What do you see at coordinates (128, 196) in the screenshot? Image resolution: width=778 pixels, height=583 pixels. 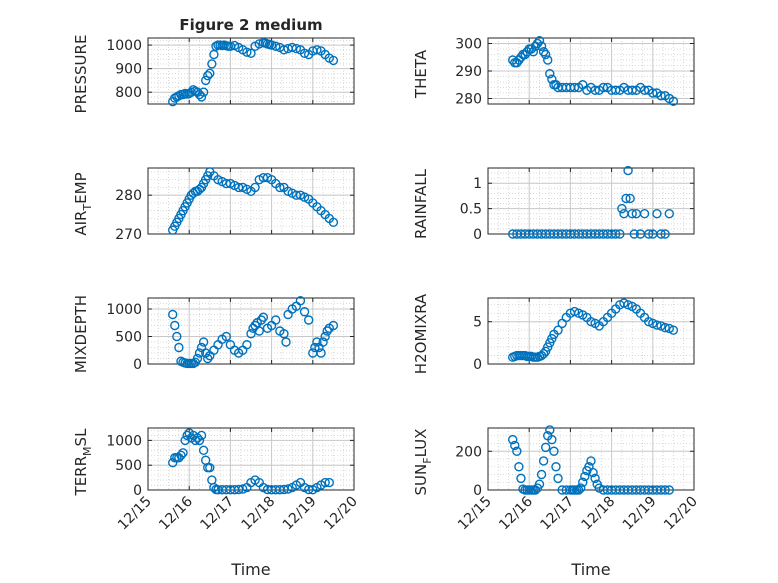 I see `y-tick-label: 280` at bounding box center [128, 196].